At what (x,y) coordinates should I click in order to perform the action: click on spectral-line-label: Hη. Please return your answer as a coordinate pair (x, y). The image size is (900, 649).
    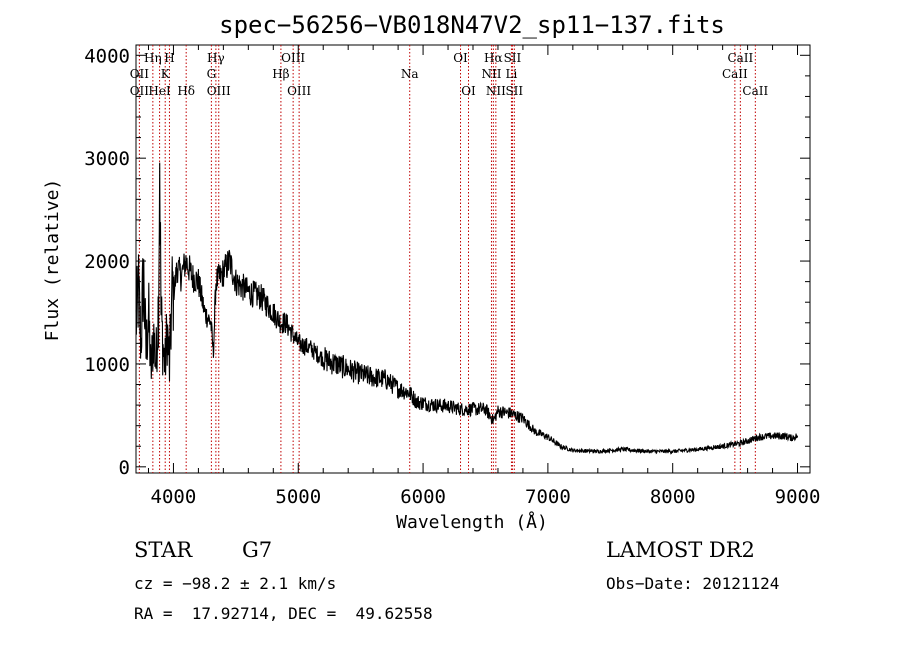
    Looking at the image, I should click on (153, 58).